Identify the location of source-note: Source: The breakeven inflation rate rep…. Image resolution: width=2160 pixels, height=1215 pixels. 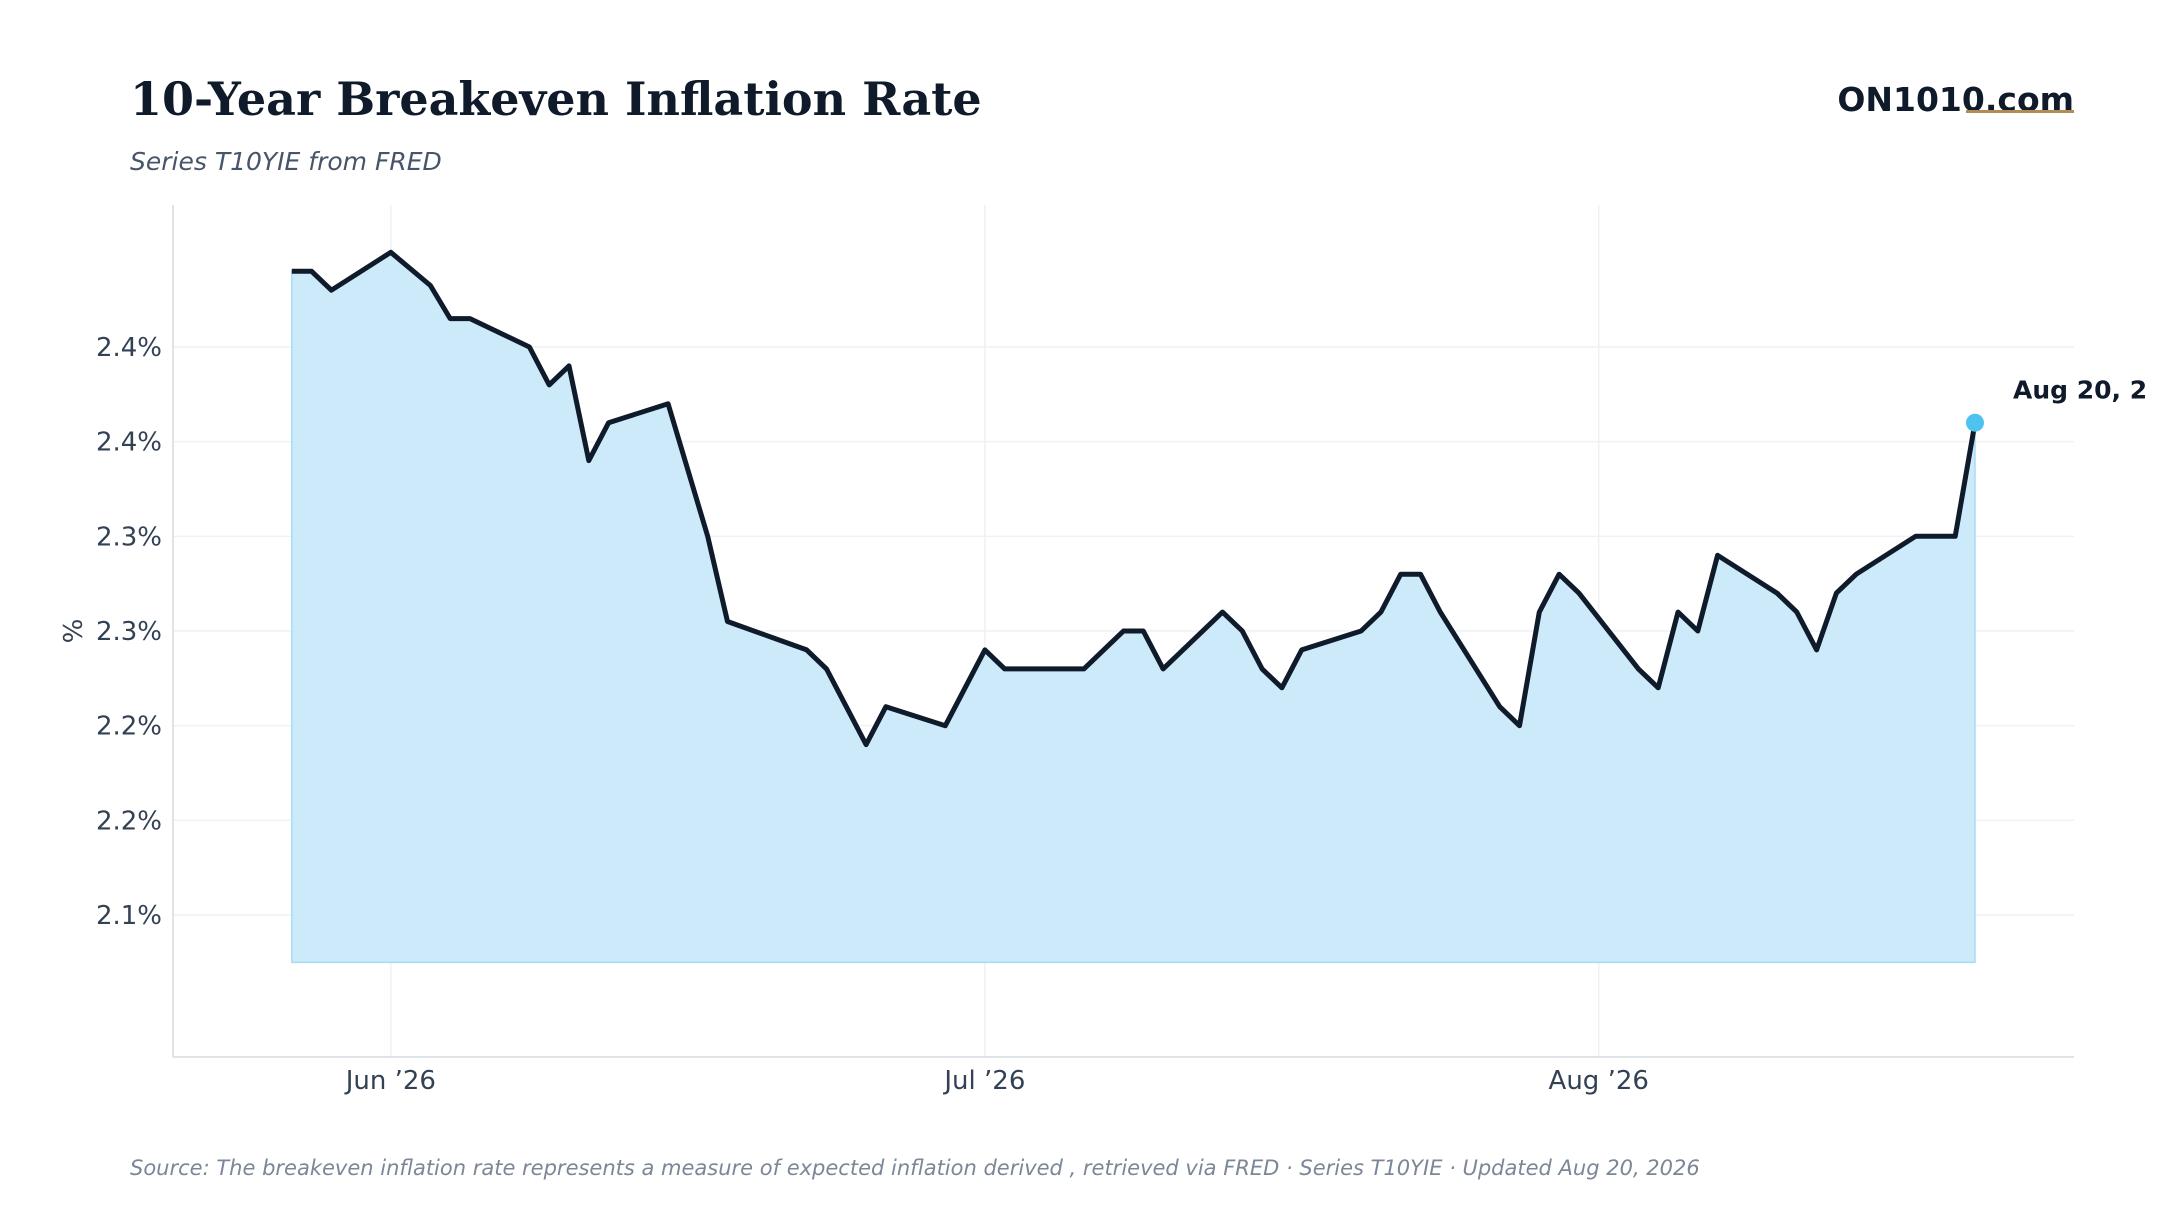
(915, 1168).